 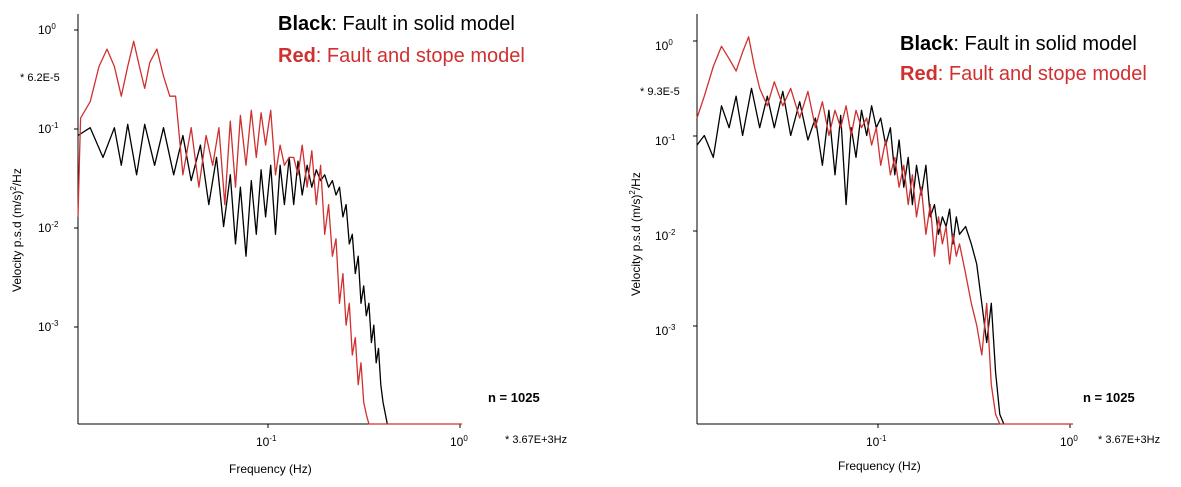 What do you see at coordinates (266, 441) in the screenshot?
I see `left-x-tick-label: 10⁻¹` at bounding box center [266, 441].